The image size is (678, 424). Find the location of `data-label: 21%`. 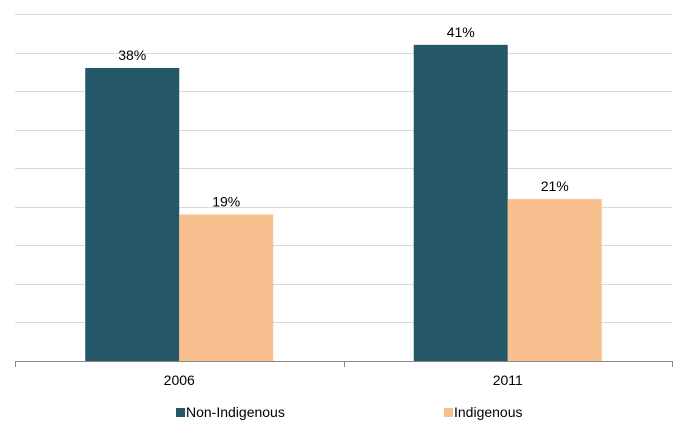

data-label: 21% is located at coordinates (555, 186).